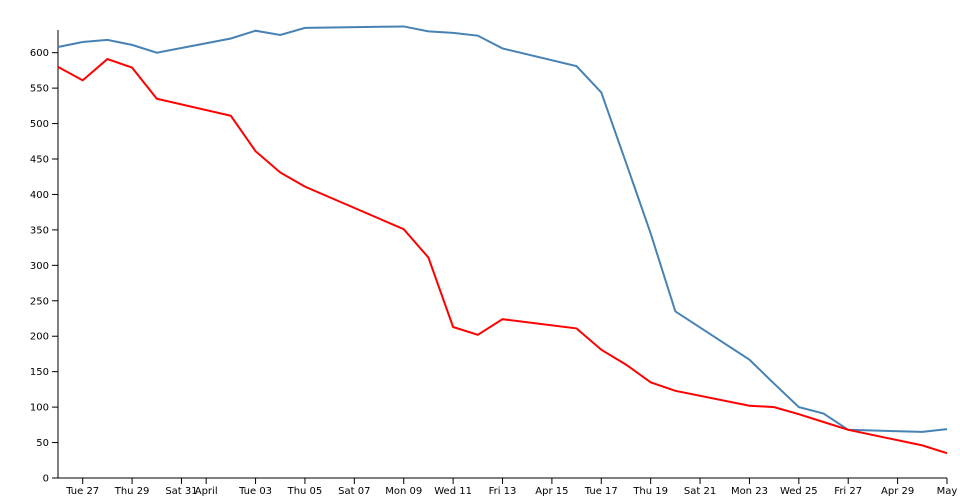 The width and height of the screenshot is (960, 504). Describe the element at coordinates (947, 491) in the screenshot. I see `x-tick-label: May` at that location.